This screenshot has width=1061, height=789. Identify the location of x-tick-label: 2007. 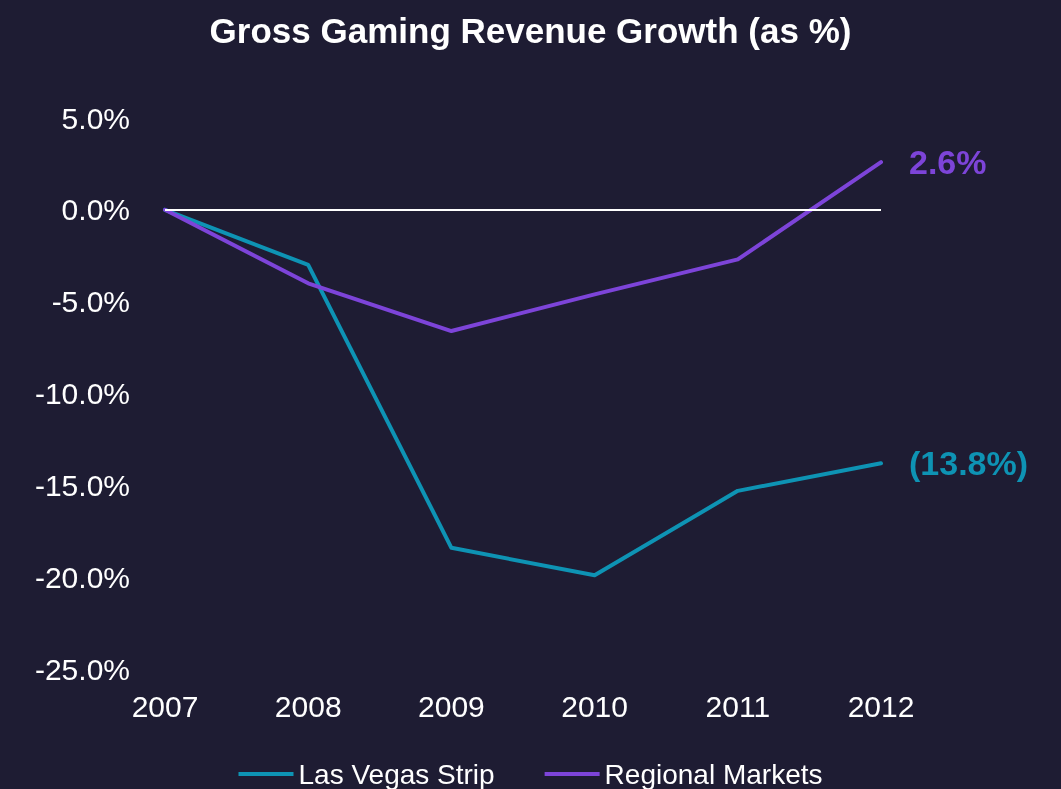
(165, 706).